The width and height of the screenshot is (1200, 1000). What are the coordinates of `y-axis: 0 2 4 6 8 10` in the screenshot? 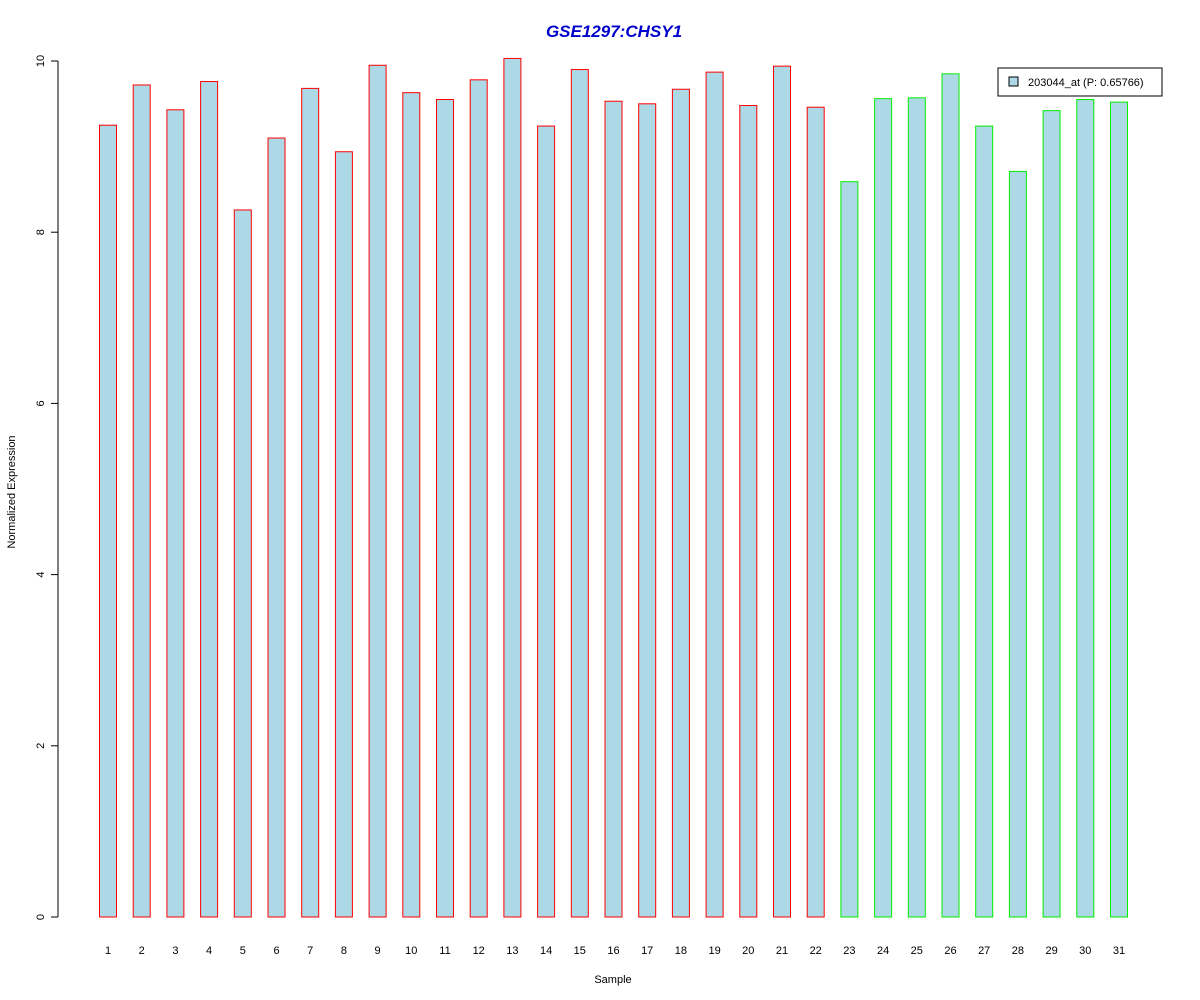 It's located at (47, 487).